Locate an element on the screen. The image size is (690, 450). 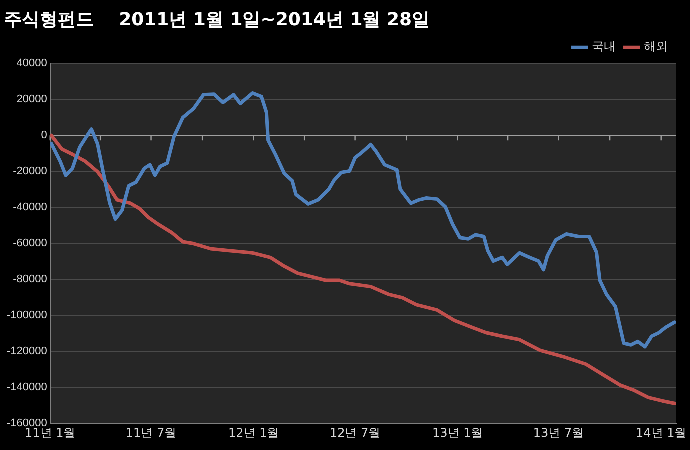
y-tick-label: -120000 is located at coordinates (27, 352).